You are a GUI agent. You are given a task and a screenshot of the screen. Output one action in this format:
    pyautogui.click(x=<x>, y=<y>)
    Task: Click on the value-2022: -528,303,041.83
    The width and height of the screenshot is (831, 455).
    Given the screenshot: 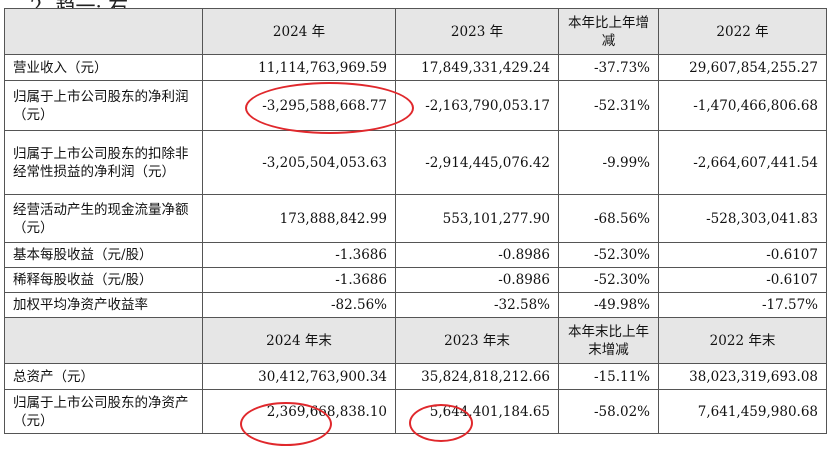 What is the action you would take?
    pyautogui.click(x=742, y=218)
    